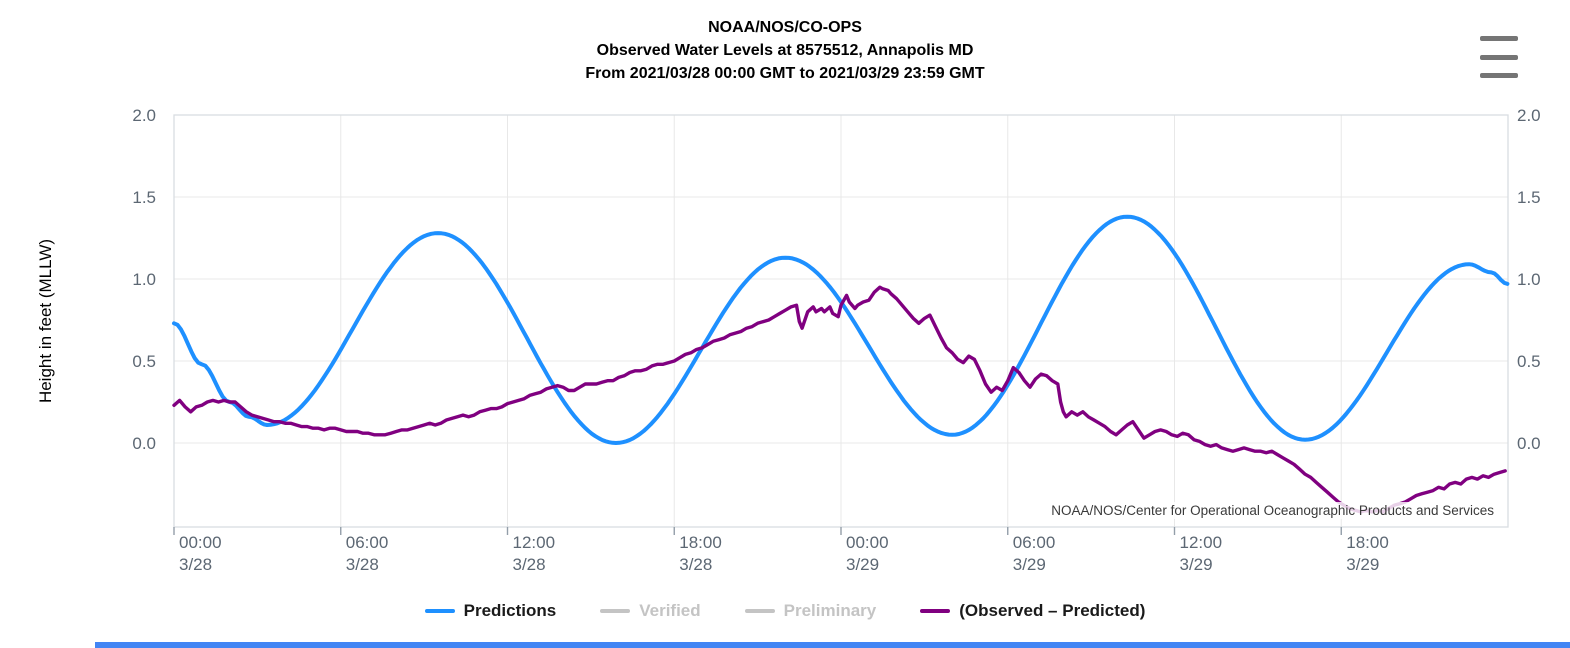 The image size is (1570, 648). I want to click on legend-item-preliminary: Preliminary, so click(810, 611).